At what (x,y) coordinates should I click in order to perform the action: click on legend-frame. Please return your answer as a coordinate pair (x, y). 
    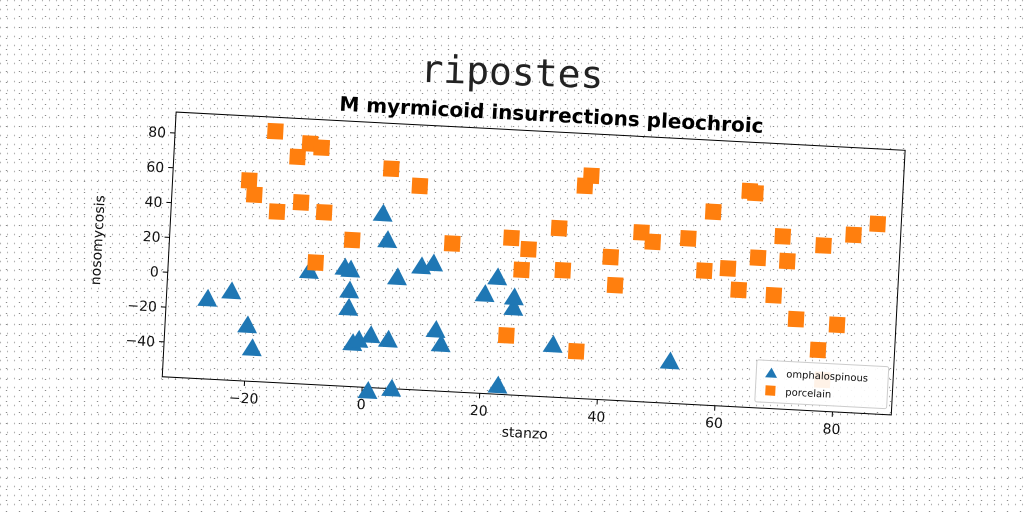
    Looking at the image, I should click on (822, 384).